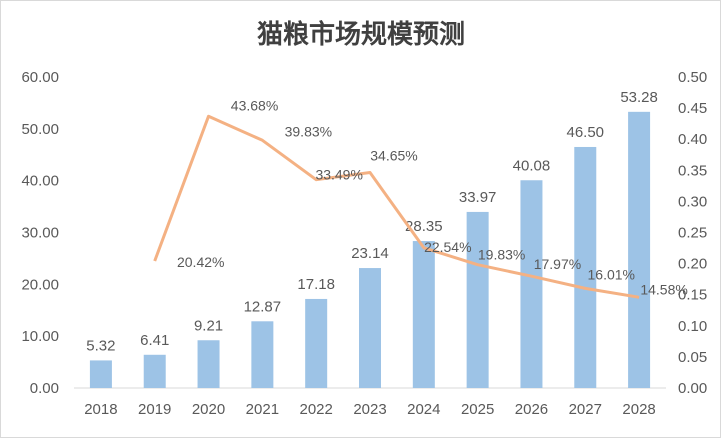 This screenshot has width=721, height=439. What do you see at coordinates (370, 253) in the screenshot?
I see `bar-value-label: 23.14` at bounding box center [370, 253].